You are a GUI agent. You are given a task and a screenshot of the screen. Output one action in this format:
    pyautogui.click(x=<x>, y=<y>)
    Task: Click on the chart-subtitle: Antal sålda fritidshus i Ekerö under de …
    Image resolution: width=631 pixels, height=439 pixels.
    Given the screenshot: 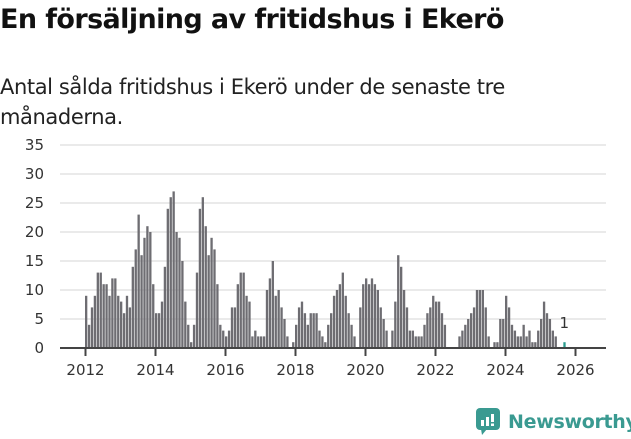 What is the action you would take?
    pyautogui.click(x=252, y=102)
    